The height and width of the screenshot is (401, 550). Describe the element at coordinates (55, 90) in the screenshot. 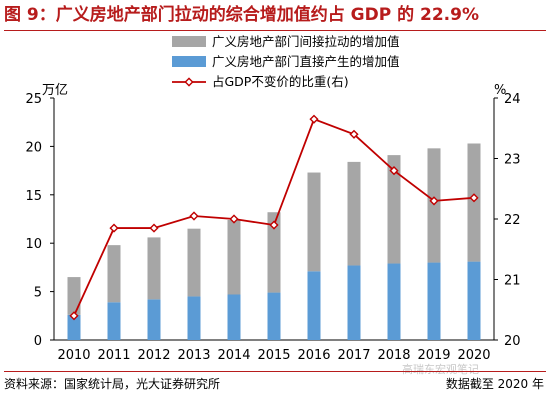

I see `left-axis-unit: 万亿` at that location.